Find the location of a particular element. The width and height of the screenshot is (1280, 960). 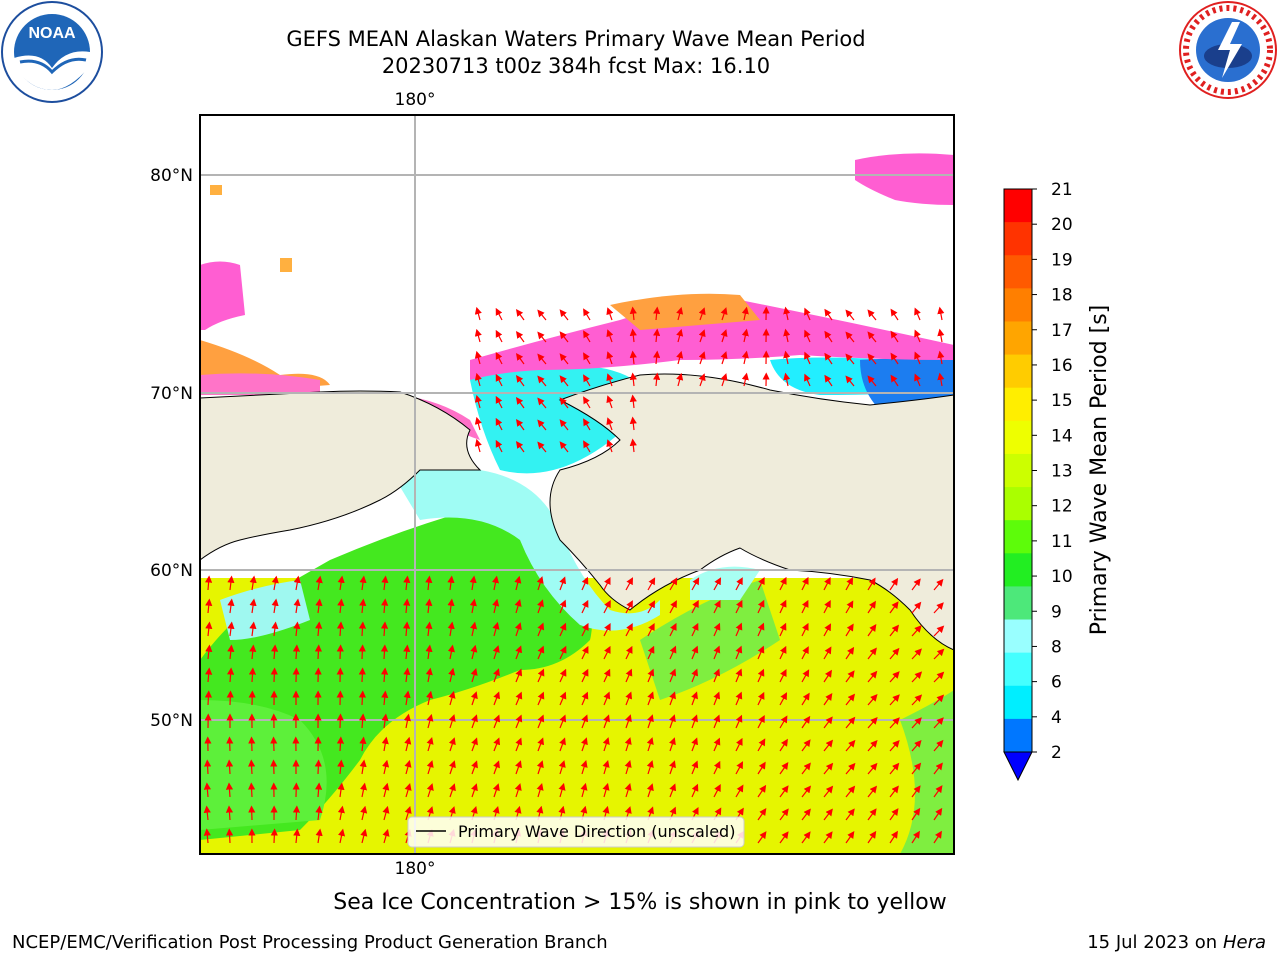

colorbar-label: Primary Wave Mean Period [s] is located at coordinates (1099, 470).